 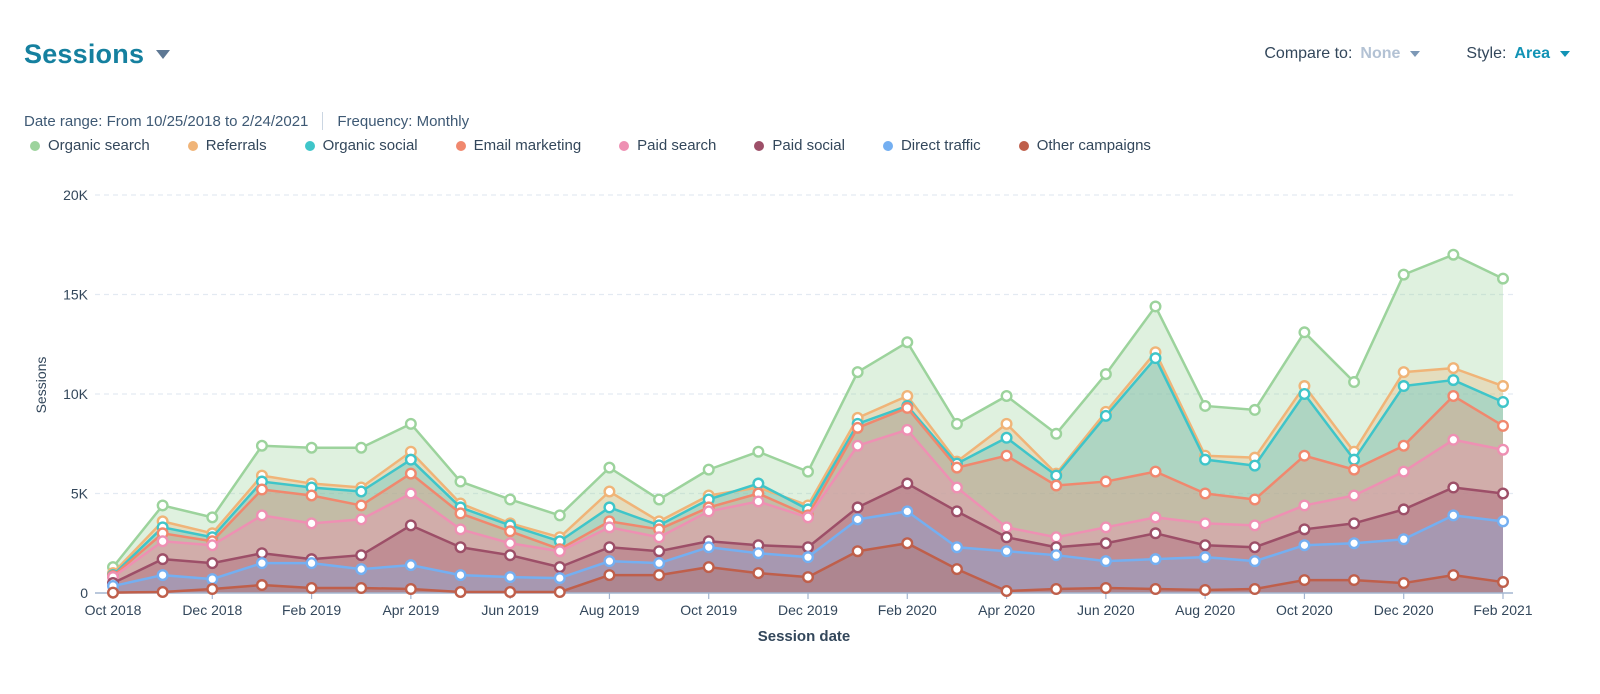 What do you see at coordinates (1084, 145) in the screenshot?
I see `legend-item-other-campaigns: Other campaigns` at bounding box center [1084, 145].